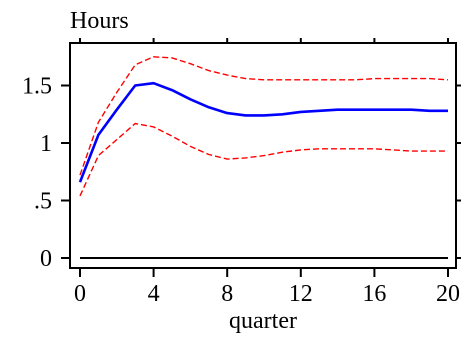  What do you see at coordinates (154, 294) in the screenshot?
I see `x-tick-label: 4` at bounding box center [154, 294].